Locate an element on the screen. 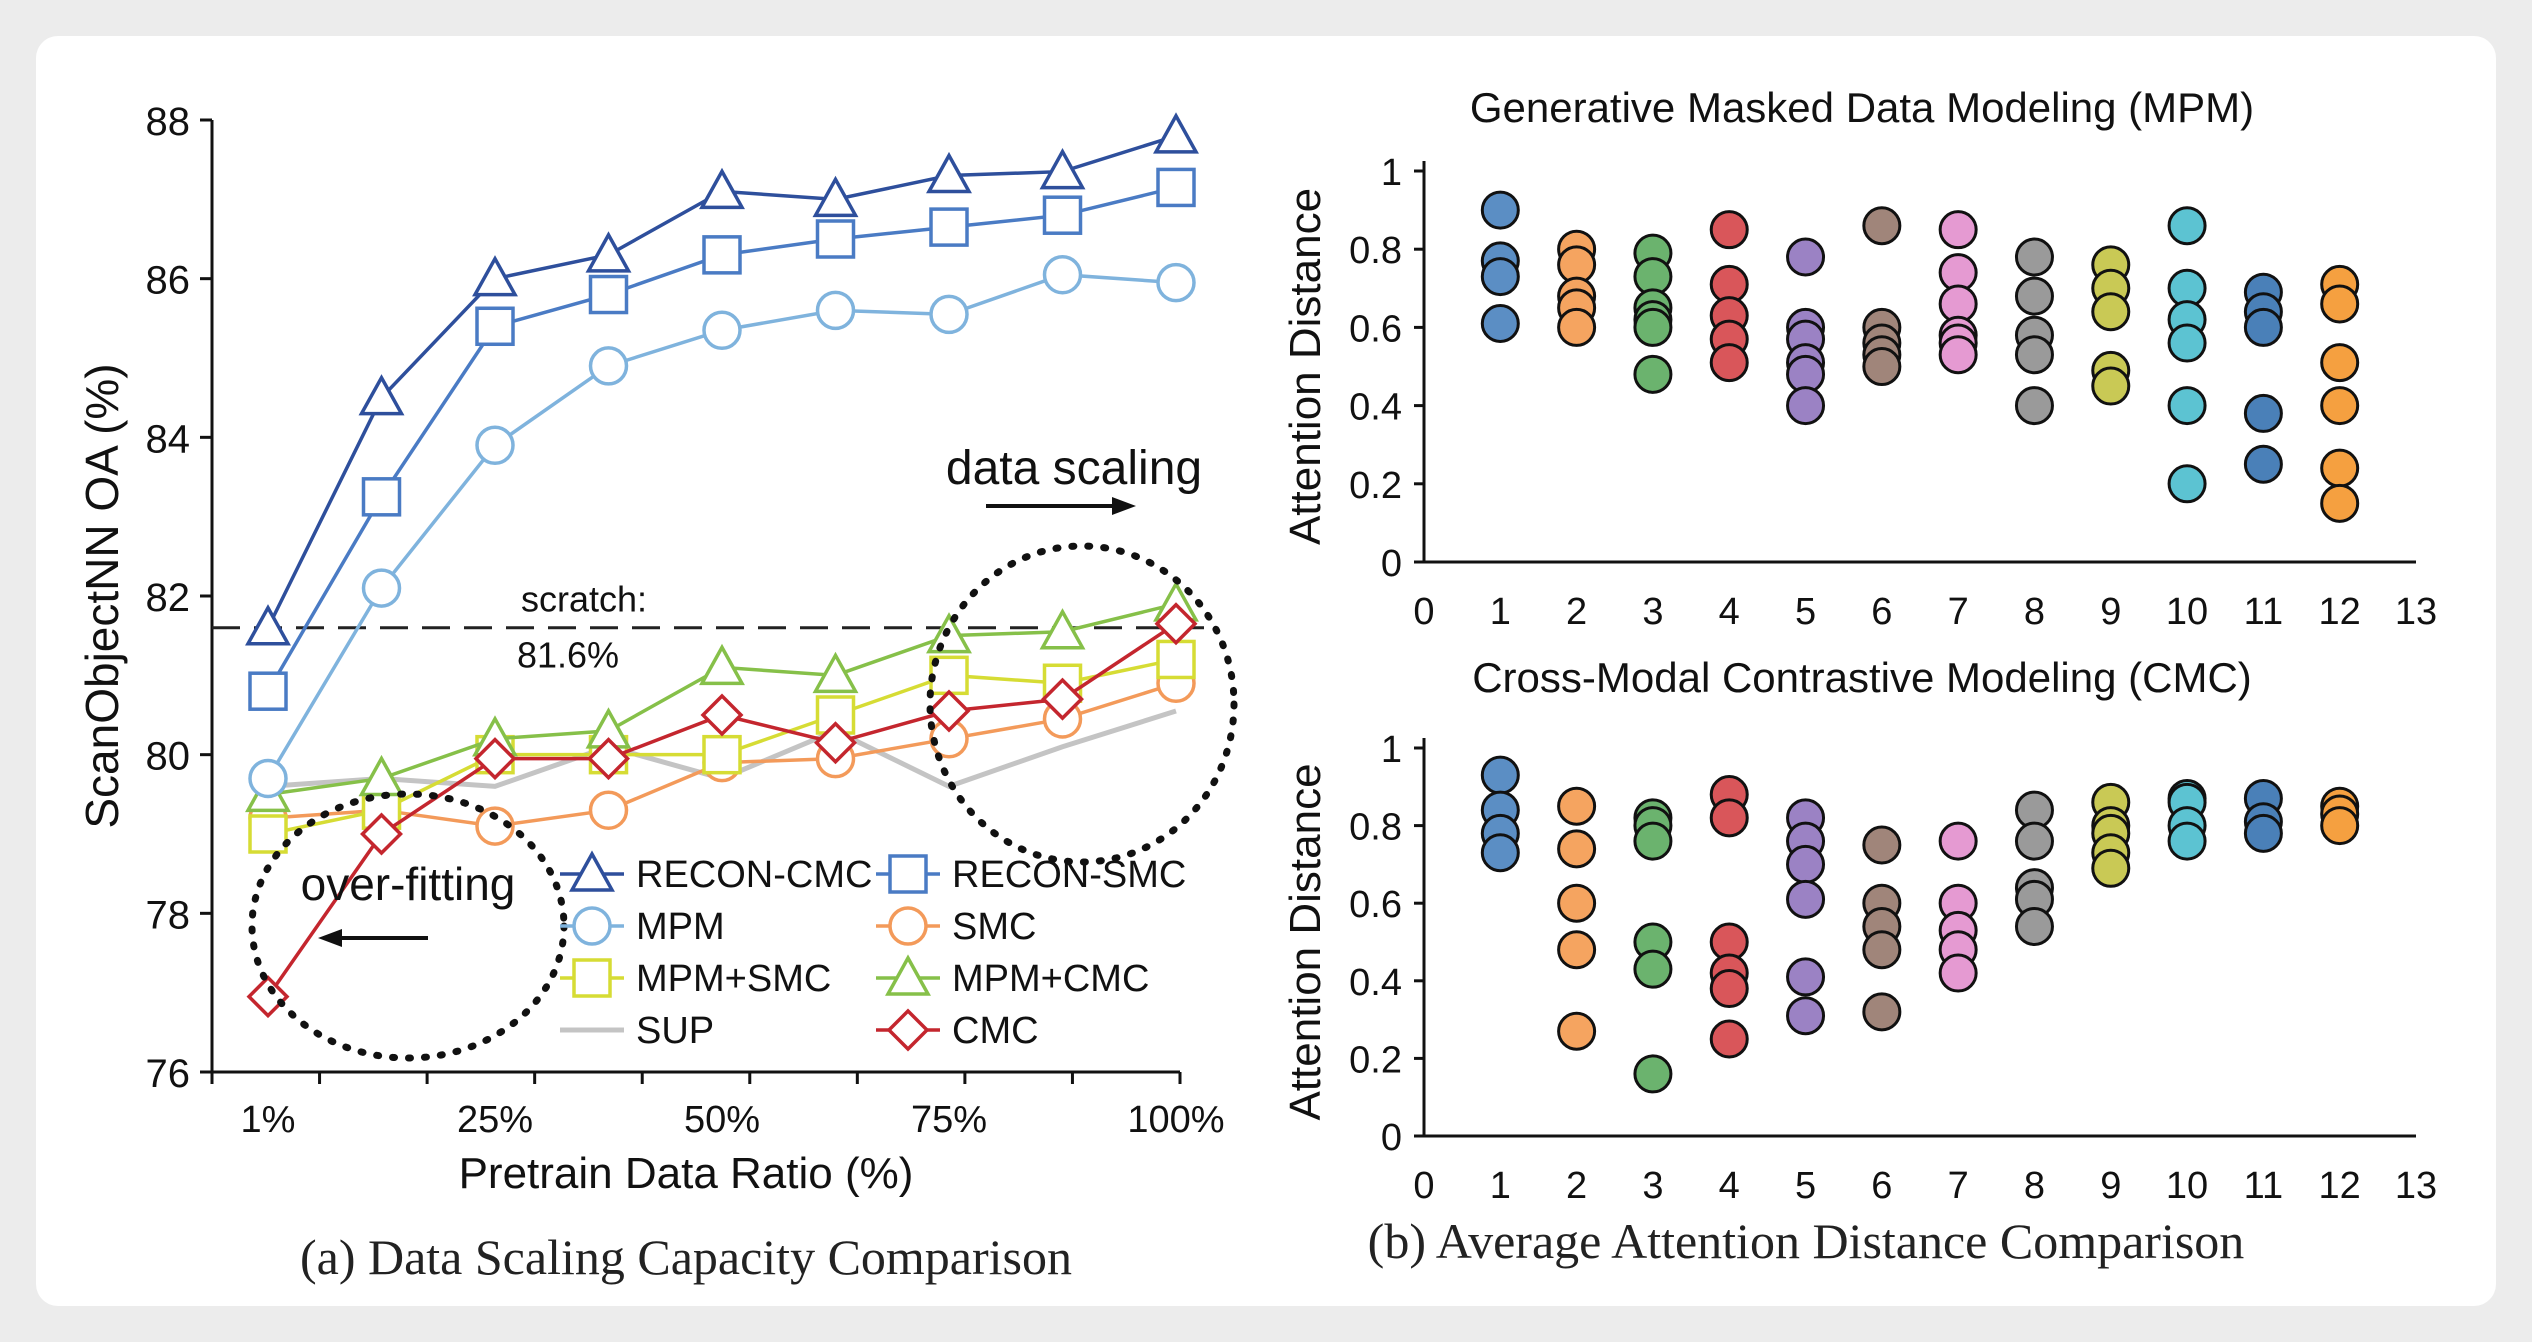 This screenshot has height=1342, width=2532. legend-label: RECON-SMC is located at coordinates (1069, 875).